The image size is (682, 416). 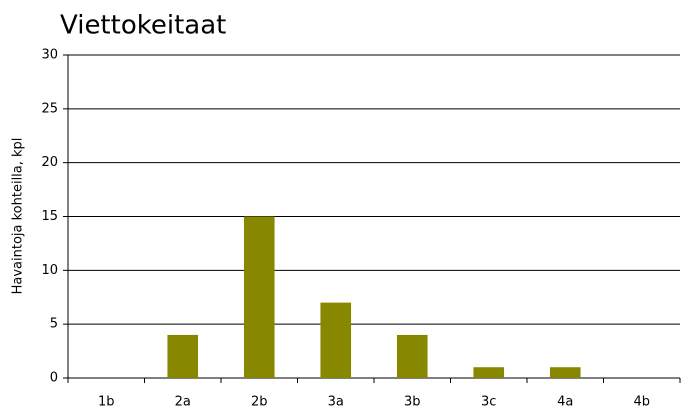 I want to click on y-tick-label: 20, so click(x=49, y=162).